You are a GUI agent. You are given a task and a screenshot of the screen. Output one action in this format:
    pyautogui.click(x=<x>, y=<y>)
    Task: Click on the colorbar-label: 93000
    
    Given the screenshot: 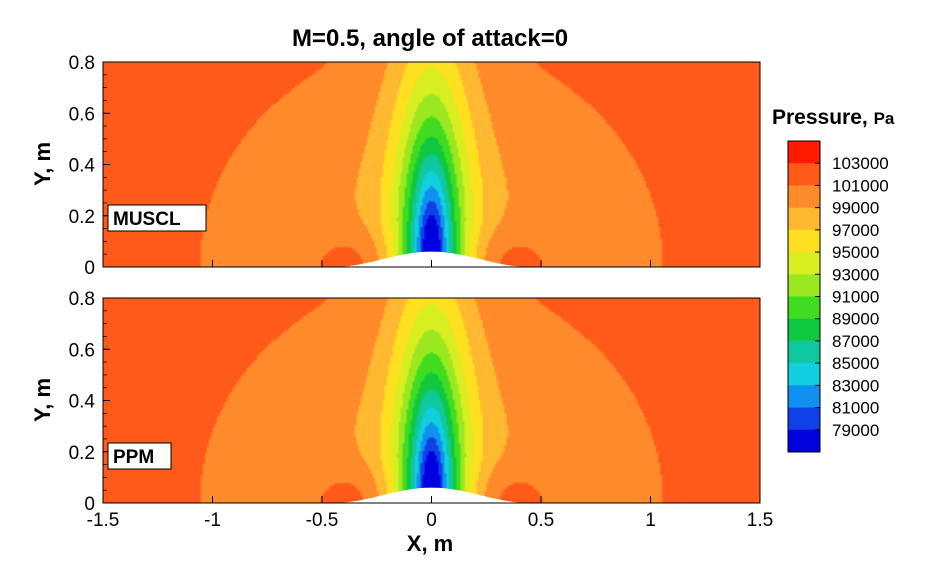 What is the action you would take?
    pyautogui.click(x=855, y=274)
    